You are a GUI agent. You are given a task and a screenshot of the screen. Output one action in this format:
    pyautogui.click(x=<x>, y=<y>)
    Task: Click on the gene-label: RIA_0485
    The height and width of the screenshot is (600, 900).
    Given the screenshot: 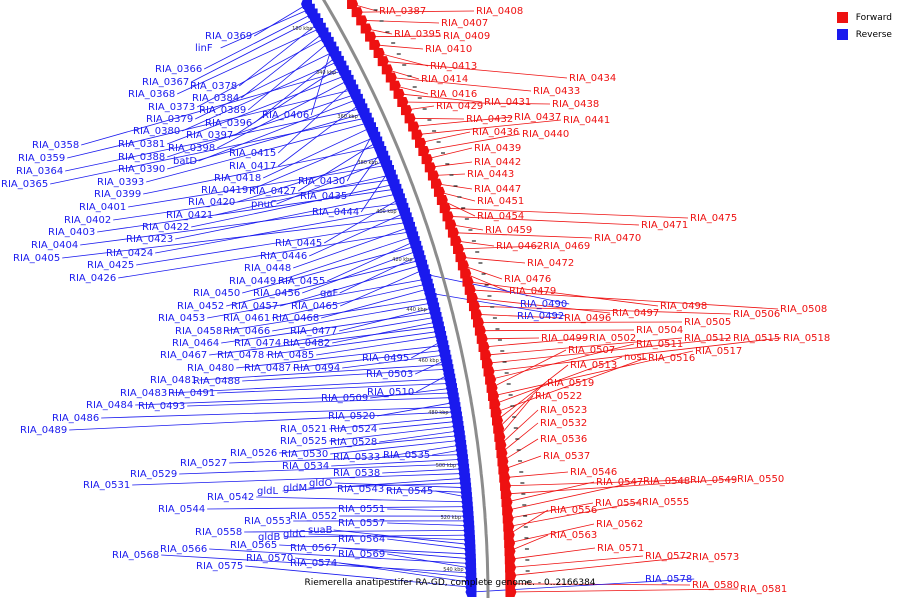 What is the action you would take?
    pyautogui.click(x=290, y=355)
    